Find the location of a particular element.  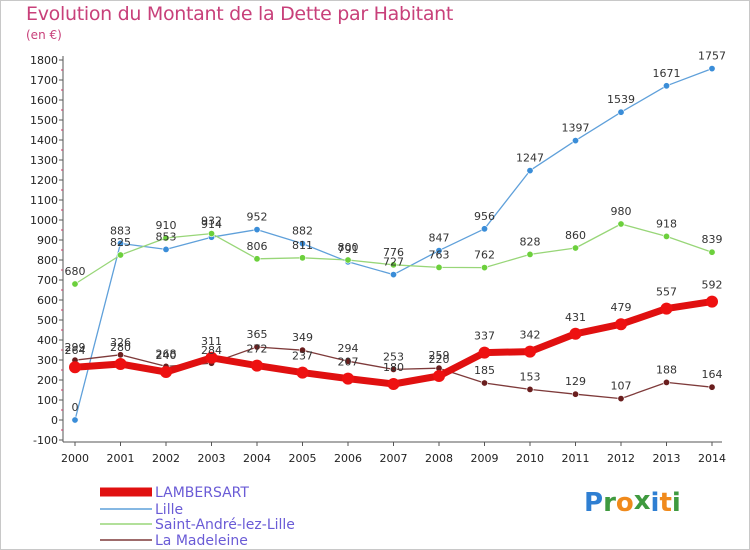

data-label: 776 is located at coordinates (393, 252).